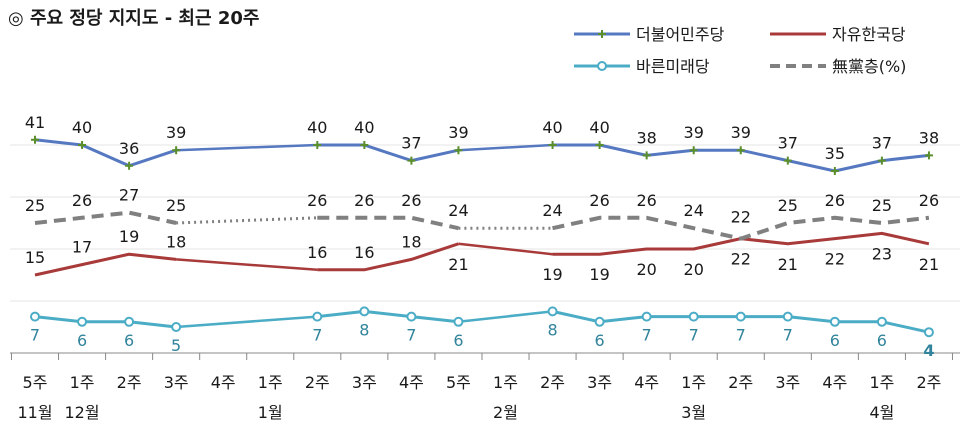  What do you see at coordinates (673, 66) in the screenshot?
I see `legend-label: 바른미래당` at bounding box center [673, 66].